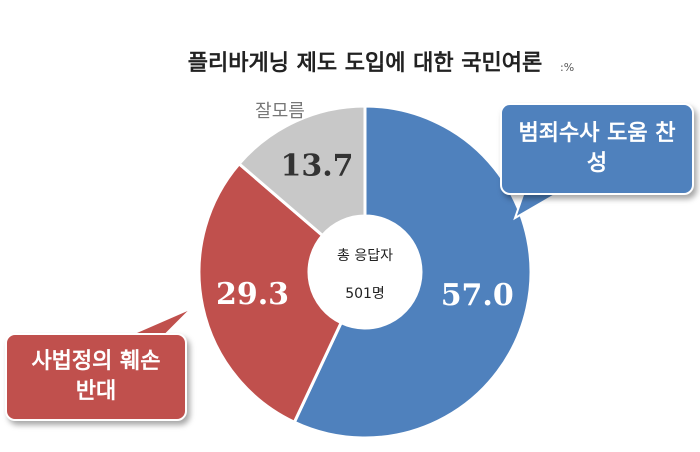 The height and width of the screenshot is (452, 700). What do you see at coordinates (365, 294) in the screenshot?
I see `center-value: 501명` at bounding box center [365, 294].